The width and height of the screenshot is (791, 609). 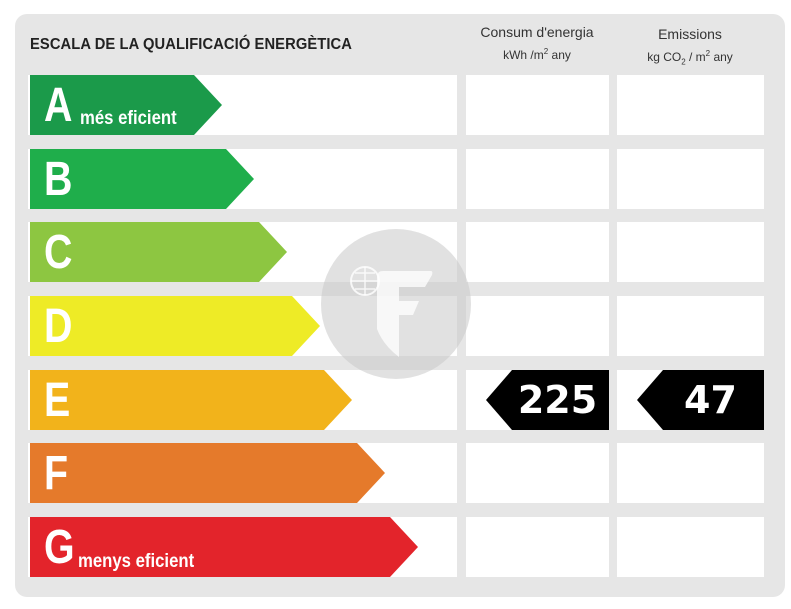 What do you see at coordinates (690, 48) in the screenshot?
I see `emissions-header: Emissions kg CO2 / m2 any` at bounding box center [690, 48].